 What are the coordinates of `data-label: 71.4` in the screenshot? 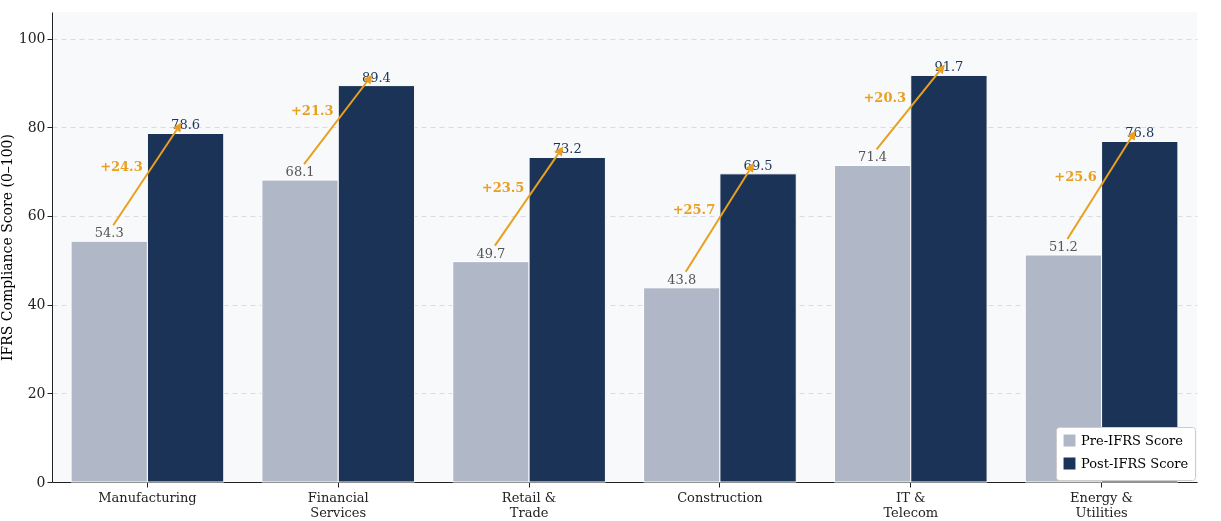 It's located at (873, 157).